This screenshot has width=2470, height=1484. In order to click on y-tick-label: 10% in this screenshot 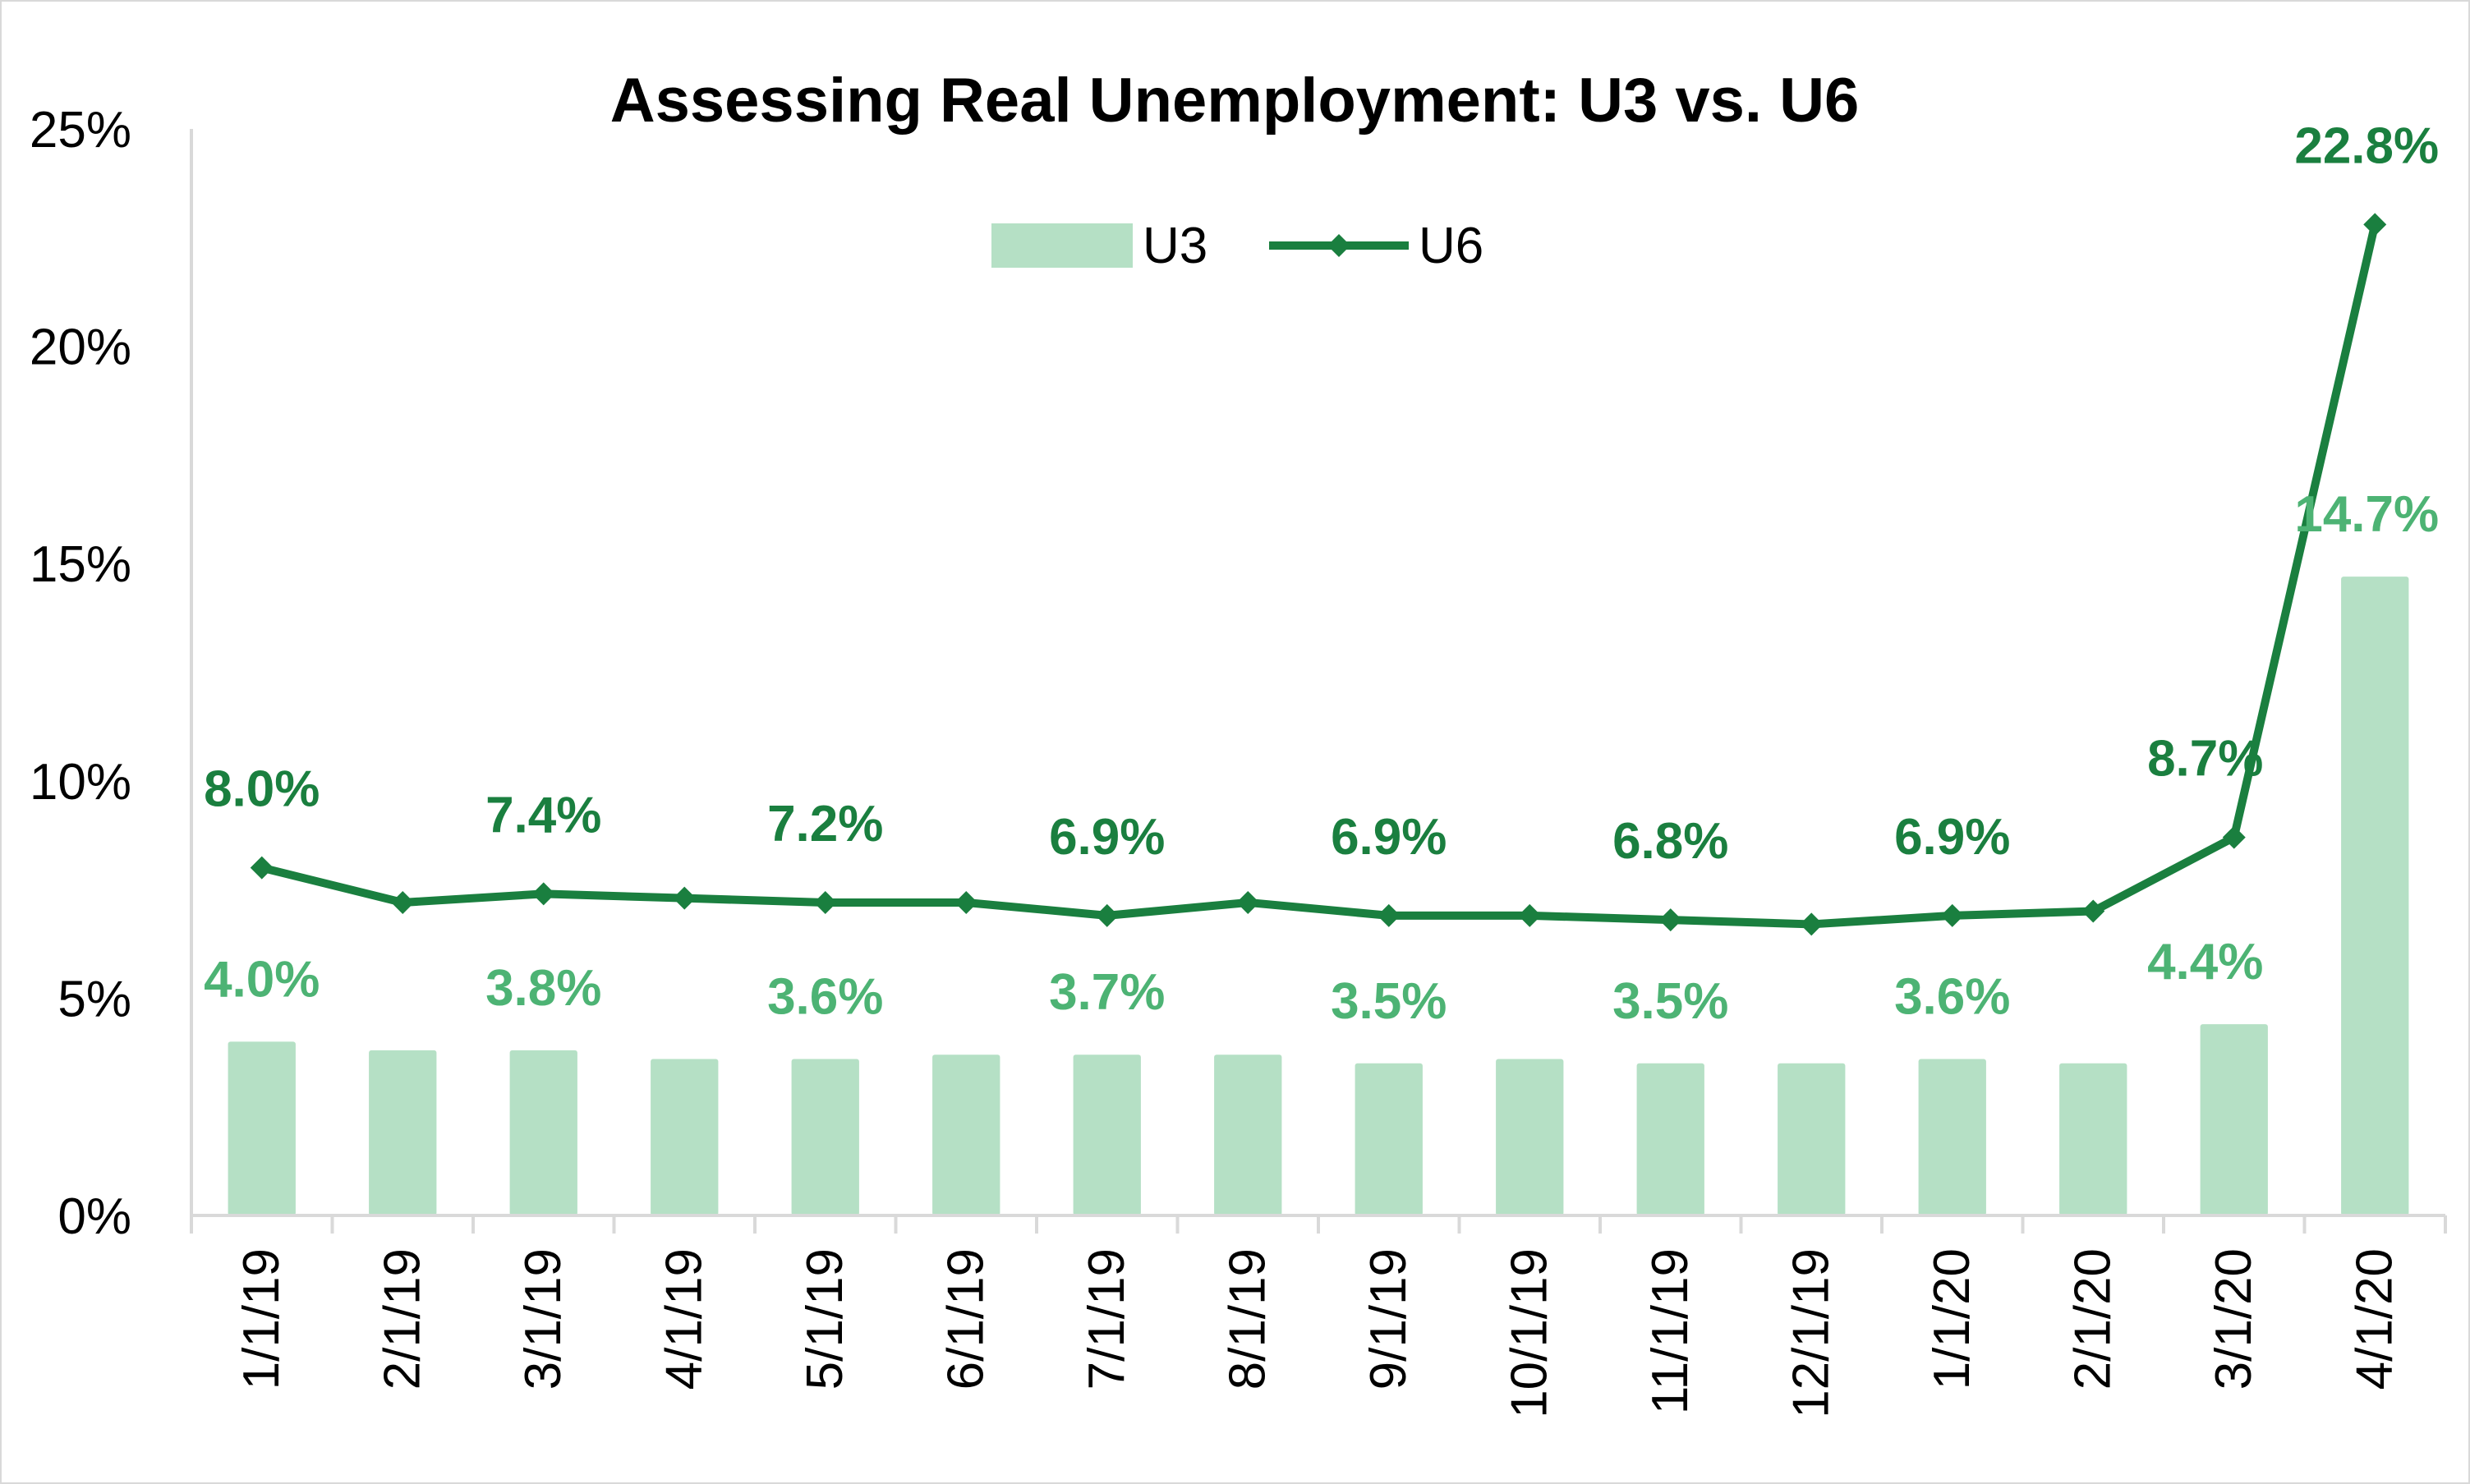, I will do `click(80, 782)`.